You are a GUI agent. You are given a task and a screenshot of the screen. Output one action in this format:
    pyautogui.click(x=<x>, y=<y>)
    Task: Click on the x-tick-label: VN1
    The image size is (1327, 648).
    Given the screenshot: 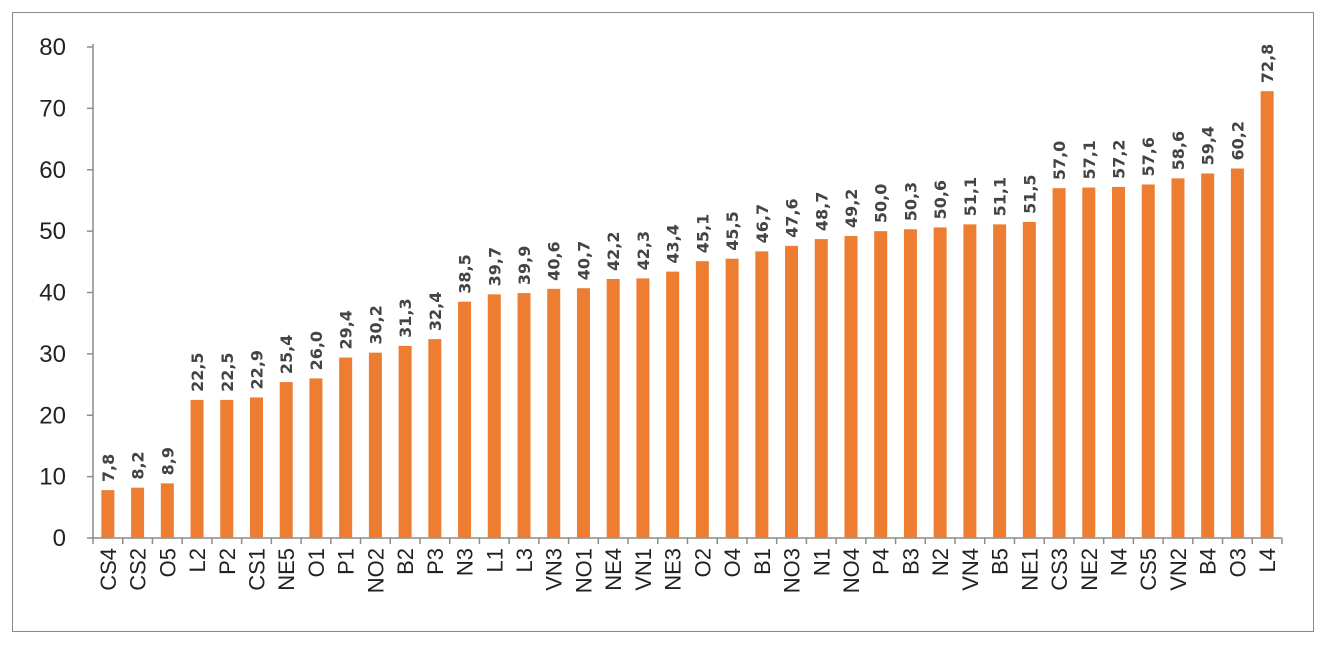 What is the action you would take?
    pyautogui.click(x=643, y=569)
    